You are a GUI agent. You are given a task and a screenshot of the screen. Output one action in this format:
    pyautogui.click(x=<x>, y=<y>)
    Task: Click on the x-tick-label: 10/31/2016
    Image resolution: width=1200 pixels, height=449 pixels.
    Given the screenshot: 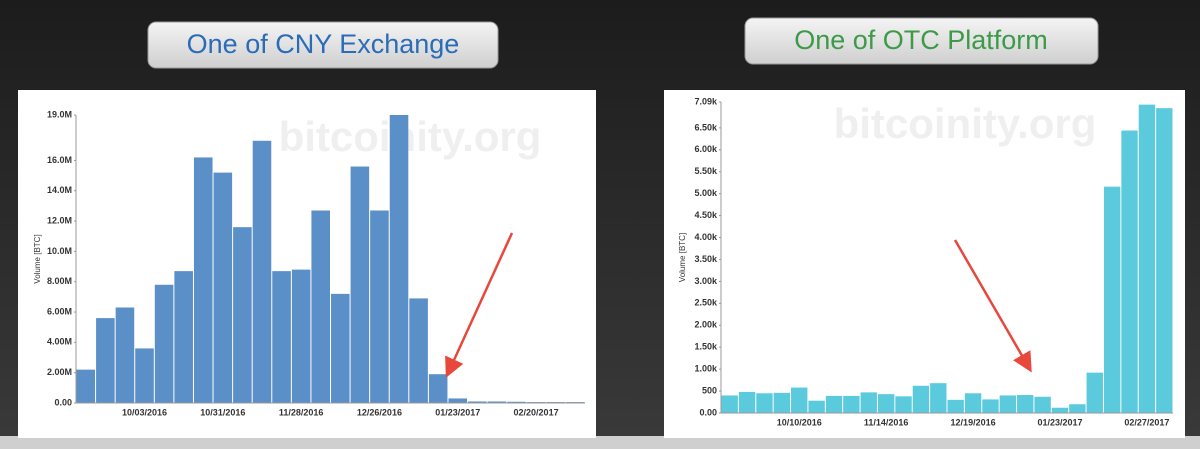 What is the action you would take?
    pyautogui.click(x=222, y=412)
    